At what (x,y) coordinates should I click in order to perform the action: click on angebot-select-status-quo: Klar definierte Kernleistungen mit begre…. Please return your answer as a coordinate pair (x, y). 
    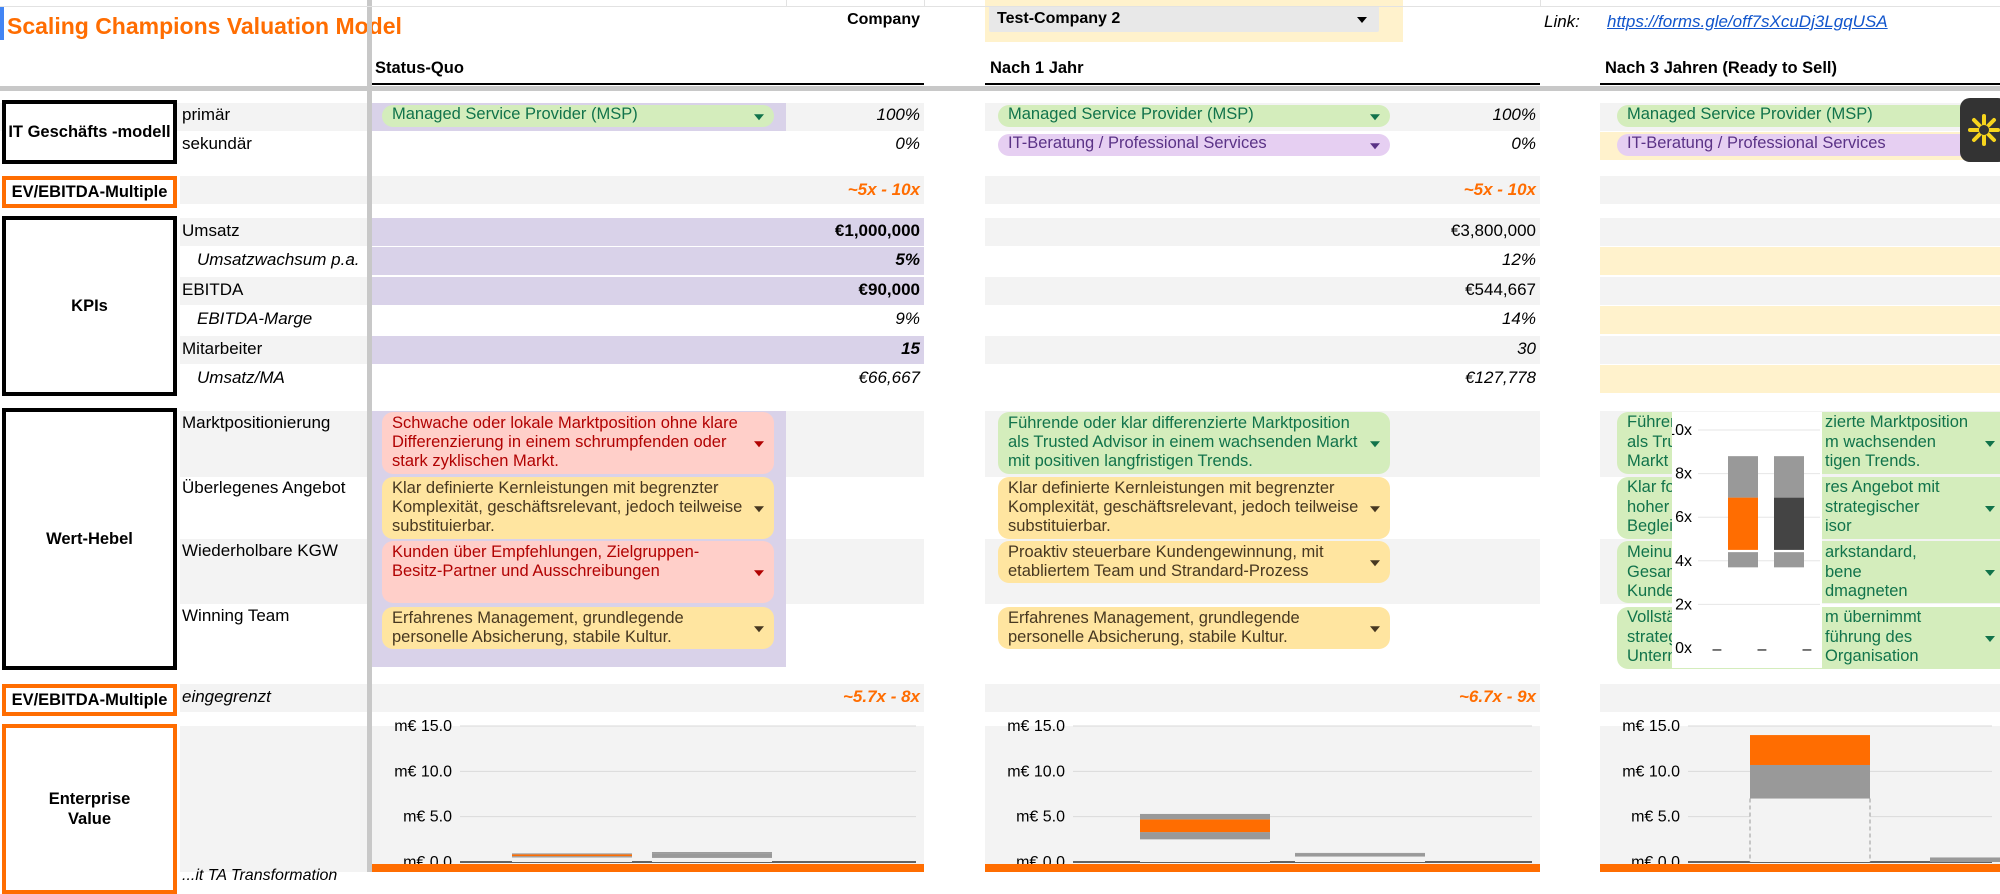
    Looking at the image, I should click on (578, 508).